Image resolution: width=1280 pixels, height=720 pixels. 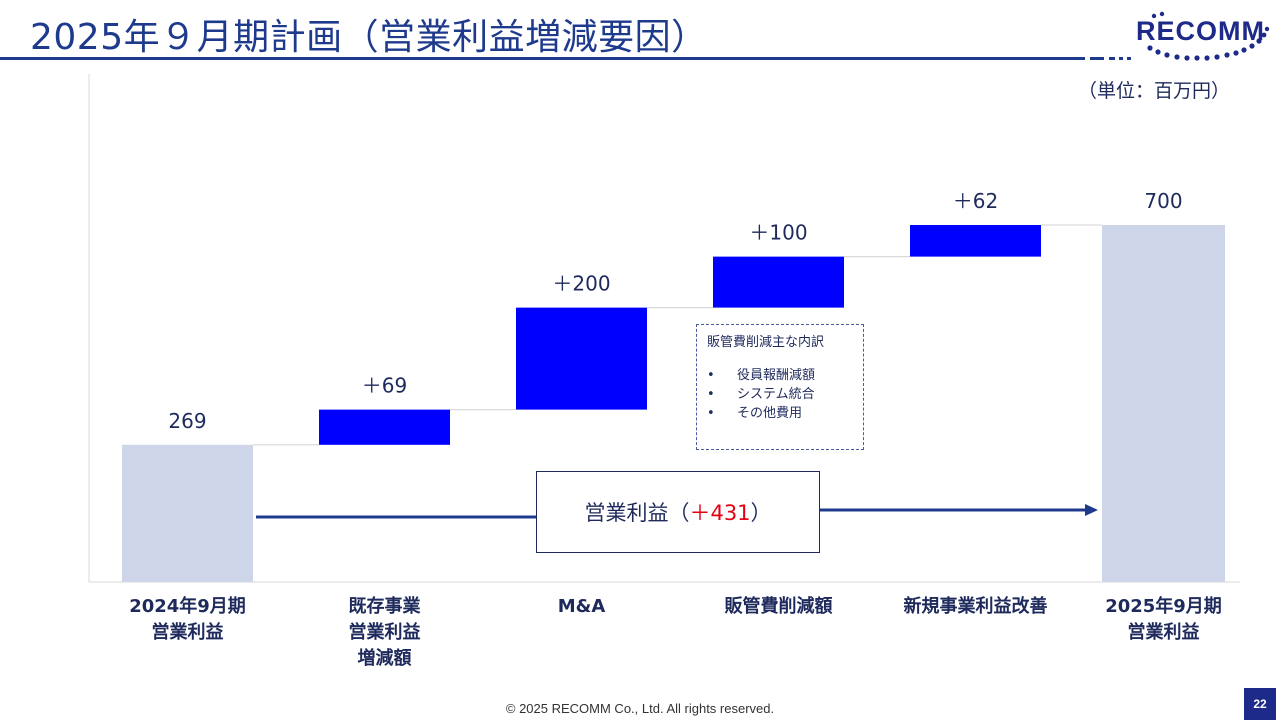 I want to click on total-change-value: ＋431, so click(x=720, y=513).